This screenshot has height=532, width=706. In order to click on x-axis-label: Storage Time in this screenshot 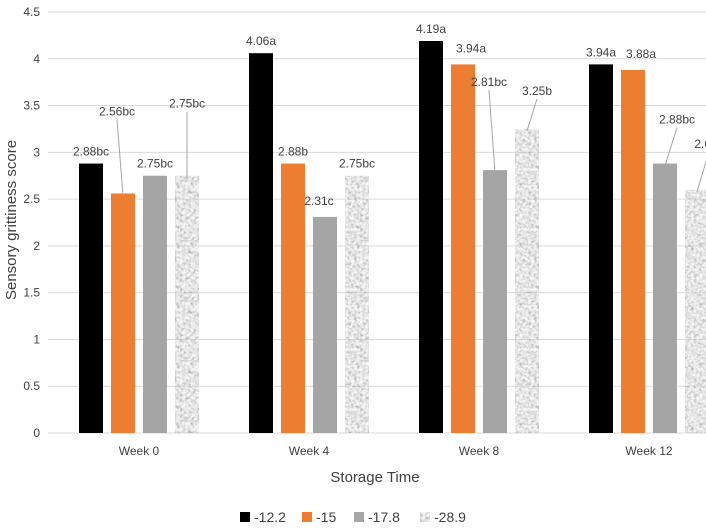, I will do `click(374, 477)`.